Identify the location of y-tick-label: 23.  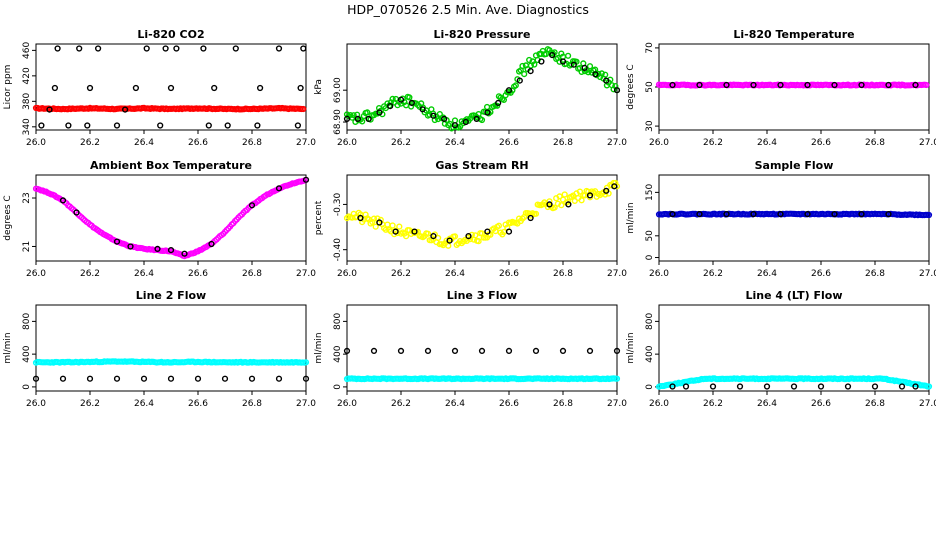
(27, 197).